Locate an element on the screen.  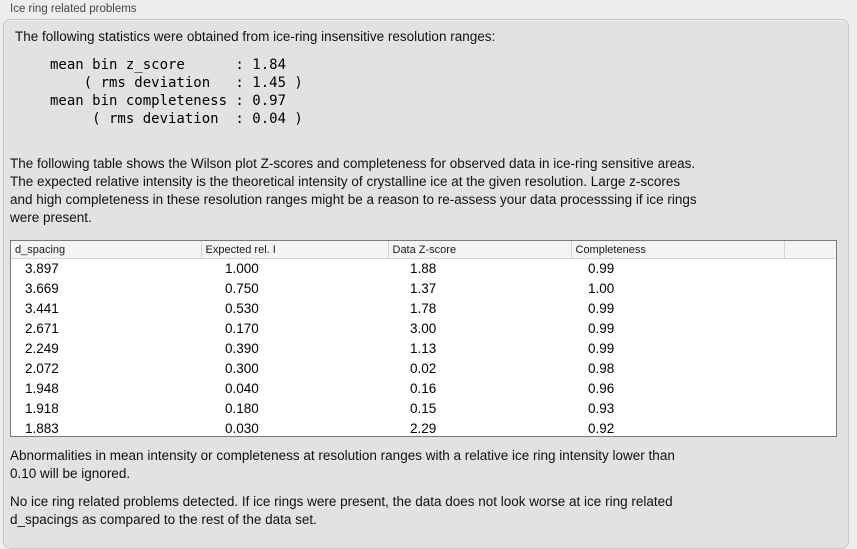
table-row: 3.897 1.000 1.88 0.99 is located at coordinates (423, 268).